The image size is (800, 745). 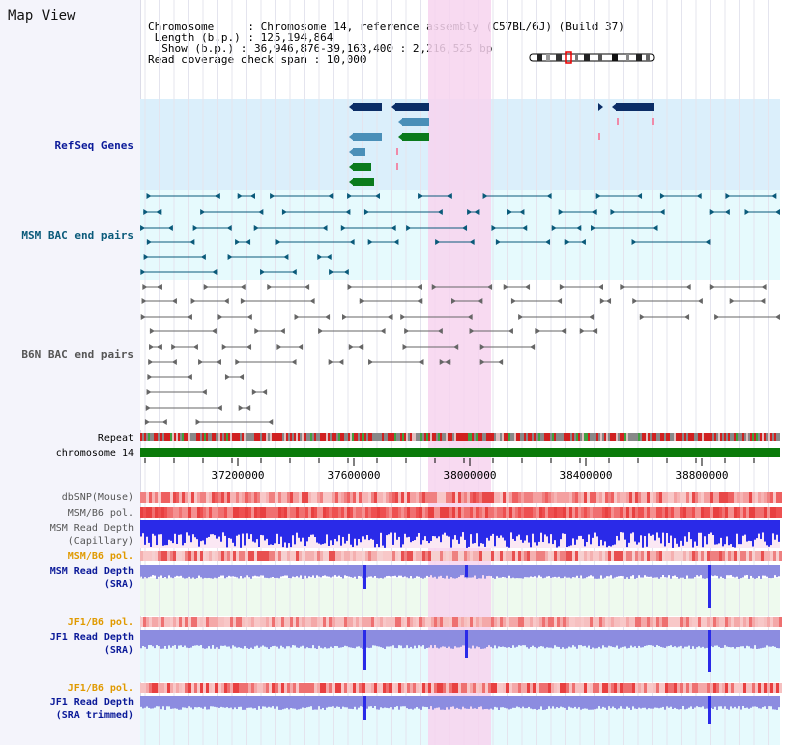 What do you see at coordinates (91, 578) in the screenshot?
I see `label-msm-read-depth-sra: MSM Read Depth (SRA)` at bounding box center [91, 578].